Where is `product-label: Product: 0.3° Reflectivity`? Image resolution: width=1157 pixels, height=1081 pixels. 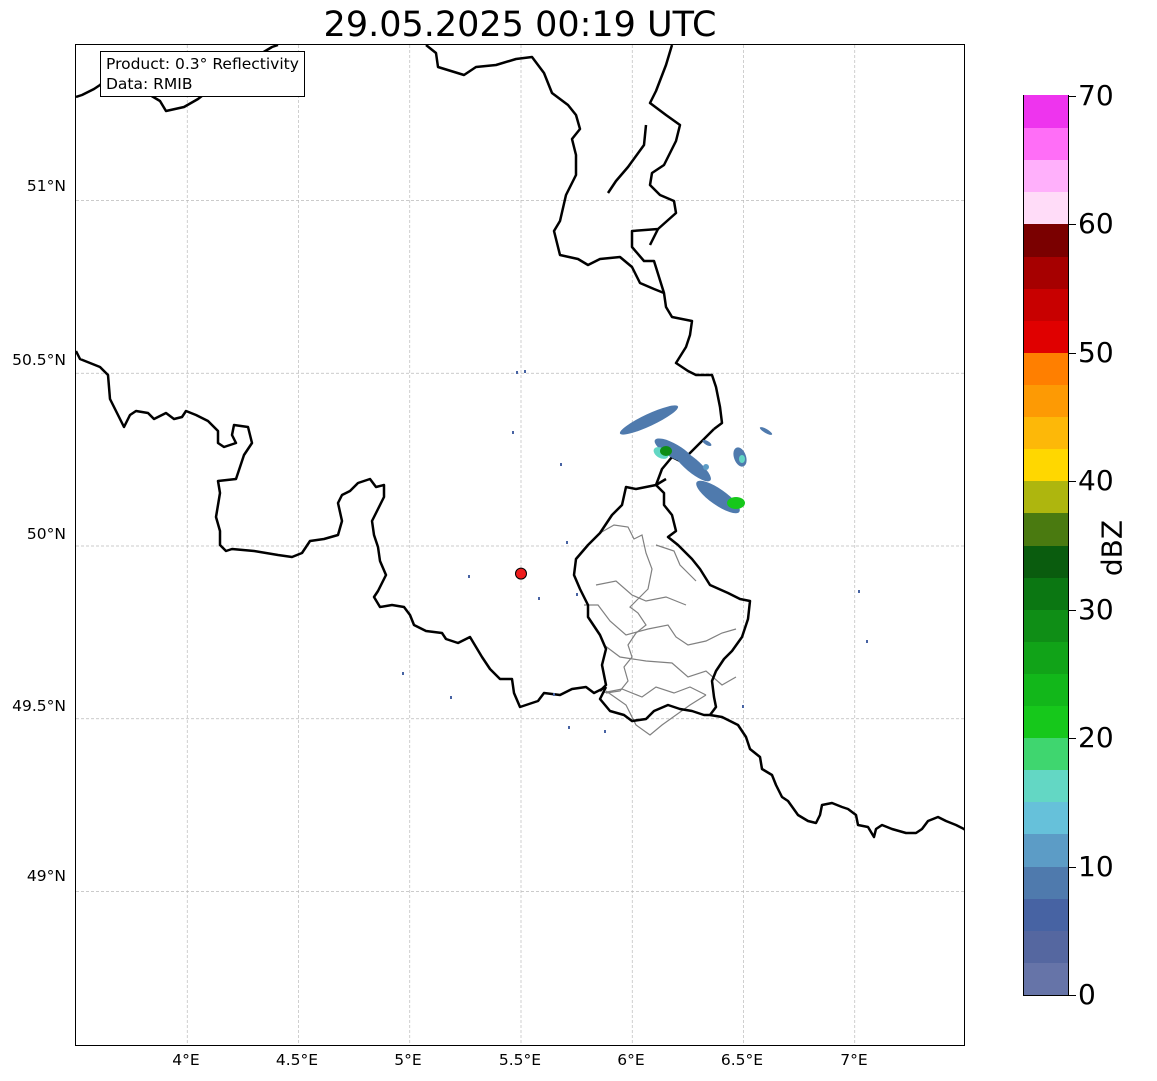 product-label: Product: 0.3° Reflectivity is located at coordinates (202, 64).